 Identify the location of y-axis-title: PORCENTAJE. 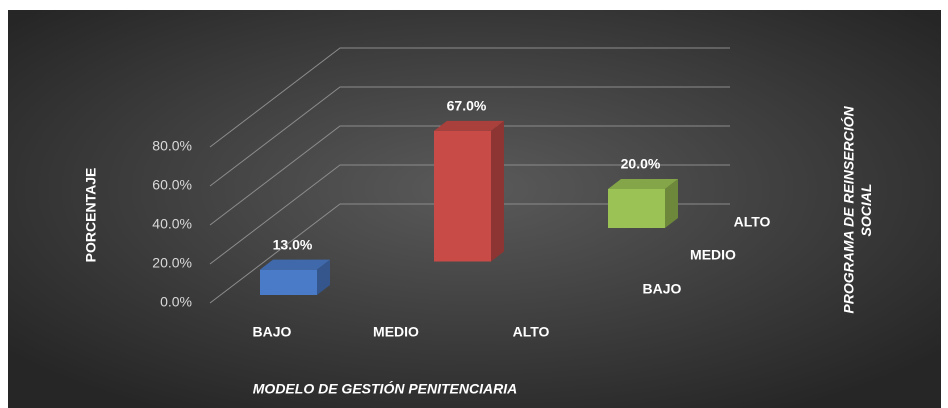
(91, 215).